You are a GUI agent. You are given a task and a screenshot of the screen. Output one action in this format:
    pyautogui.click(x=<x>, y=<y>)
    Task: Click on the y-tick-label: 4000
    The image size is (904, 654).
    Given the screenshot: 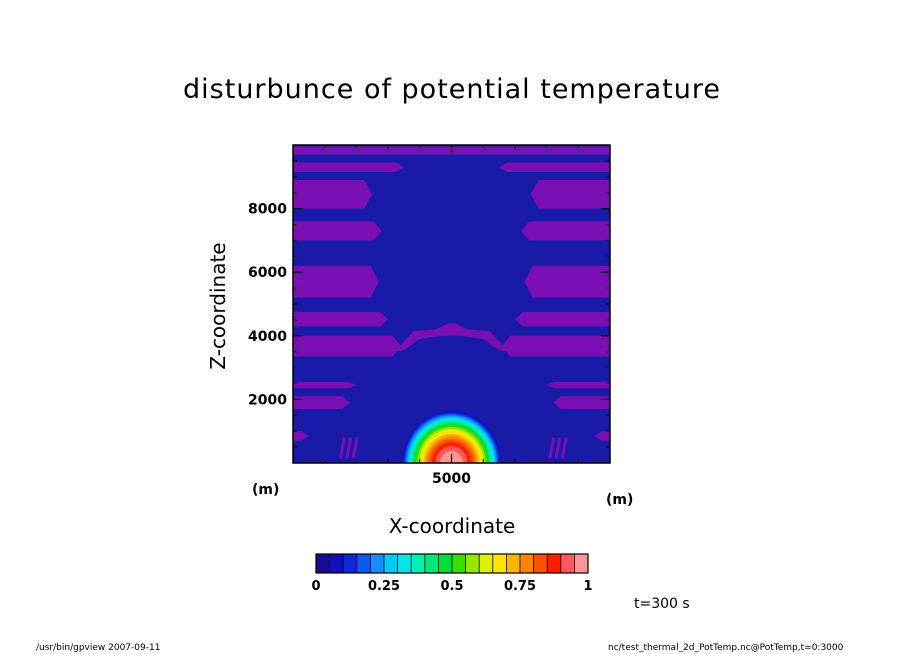 What is the action you would take?
    pyautogui.click(x=267, y=337)
    